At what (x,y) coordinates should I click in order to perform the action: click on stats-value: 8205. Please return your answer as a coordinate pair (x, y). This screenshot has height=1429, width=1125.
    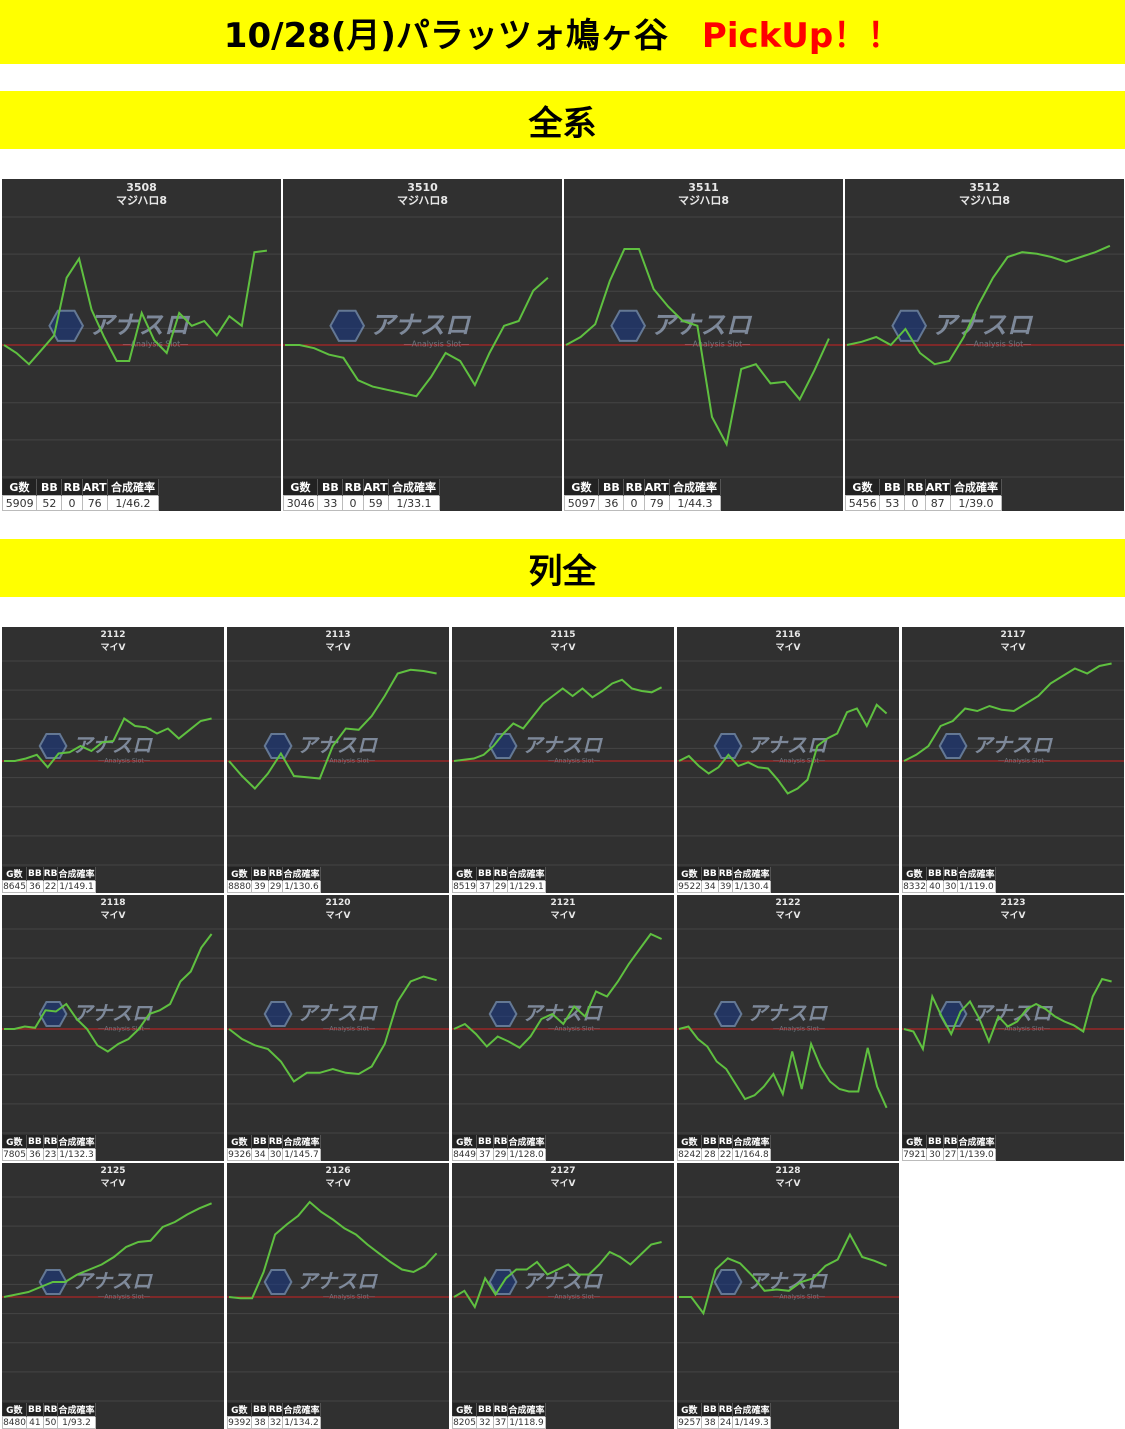
    Looking at the image, I should click on (465, 1422).